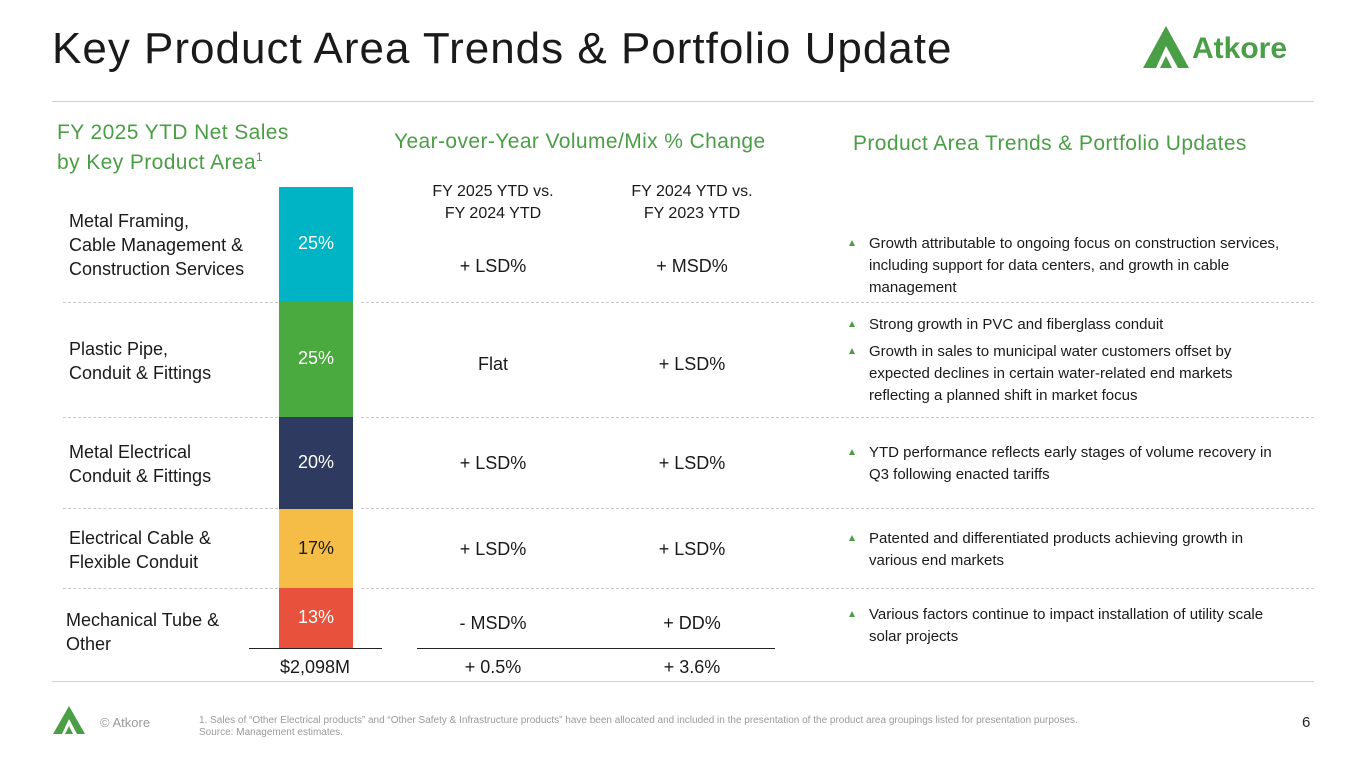  I want to click on category-label-plastic-pipe: Plastic Pipe, Conduit & Fittings, so click(140, 361).